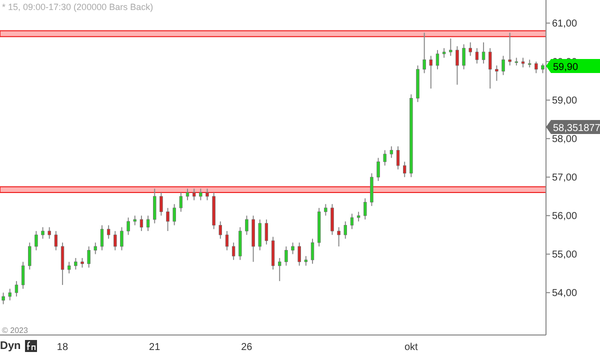  Describe the element at coordinates (247, 348) in the screenshot. I see `x-tick-label: 26` at that location.